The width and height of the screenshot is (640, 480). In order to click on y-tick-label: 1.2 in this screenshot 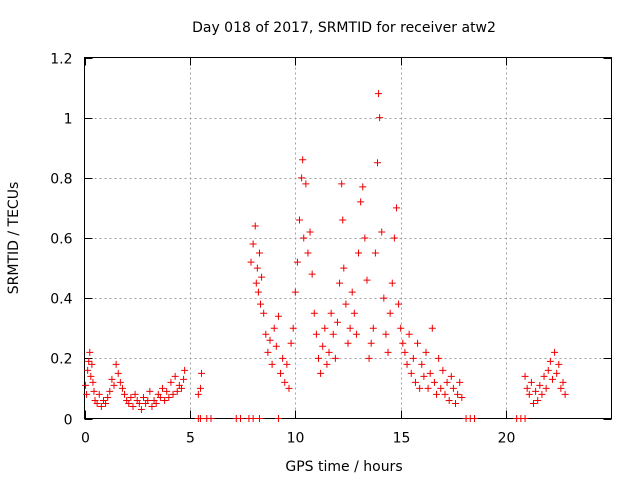, I will do `click(61, 60)`.